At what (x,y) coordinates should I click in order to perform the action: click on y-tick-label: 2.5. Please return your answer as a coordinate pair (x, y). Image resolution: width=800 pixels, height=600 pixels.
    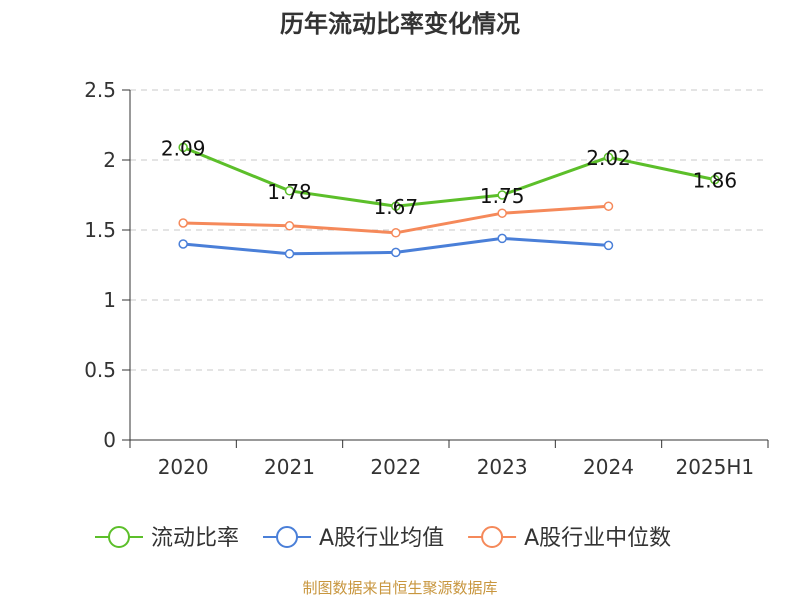
    Looking at the image, I should click on (100, 90).